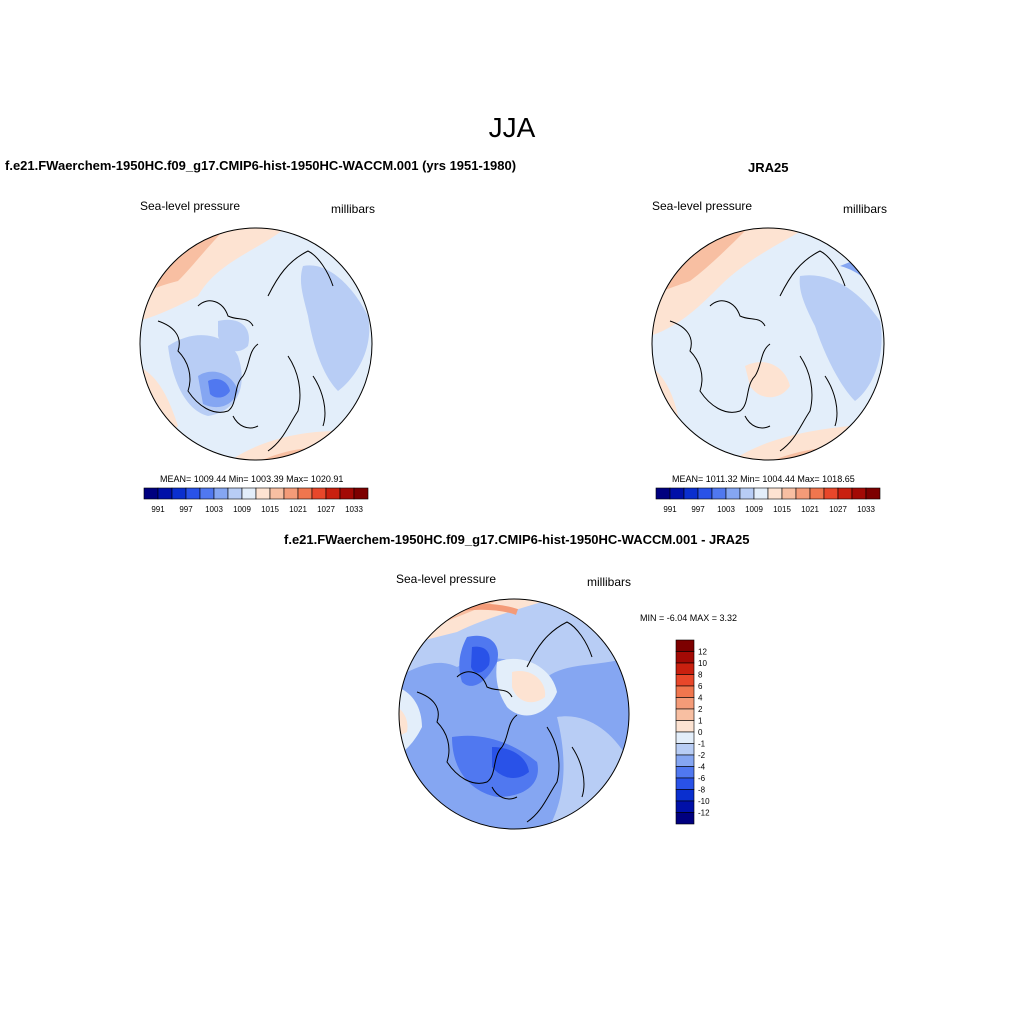 This screenshot has height=1024, width=1024. What do you see at coordinates (768, 344) in the screenshot?
I see `panel2-polar-map` at bounding box center [768, 344].